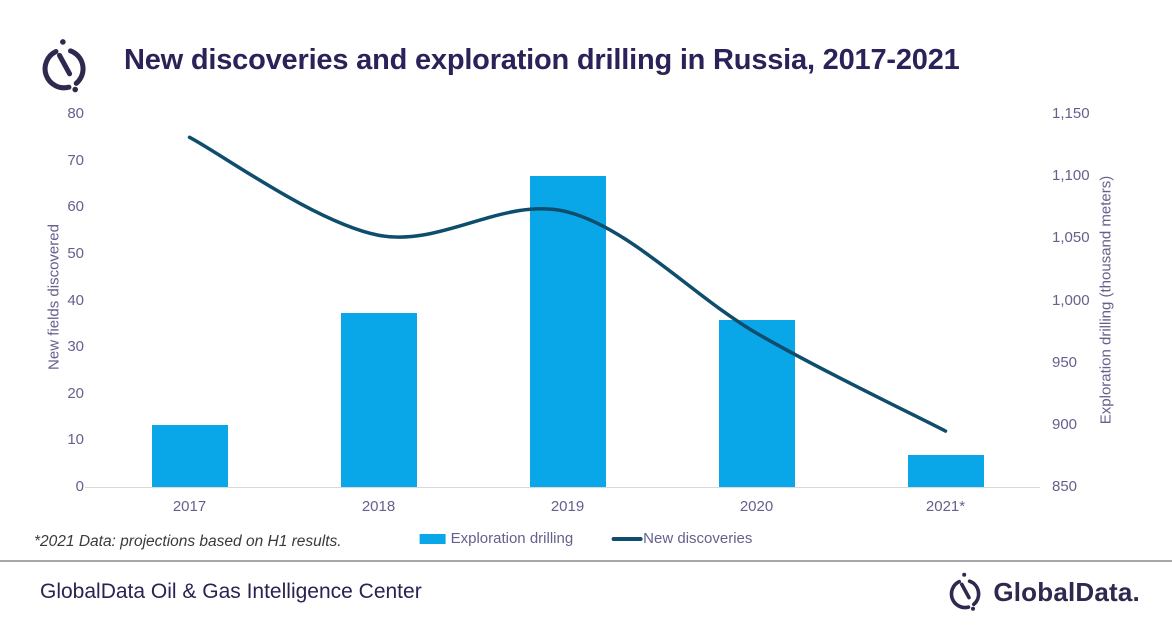 This screenshot has height=628, width=1172. Describe the element at coordinates (75, 160) in the screenshot. I see `y-tick-label: 70` at that location.